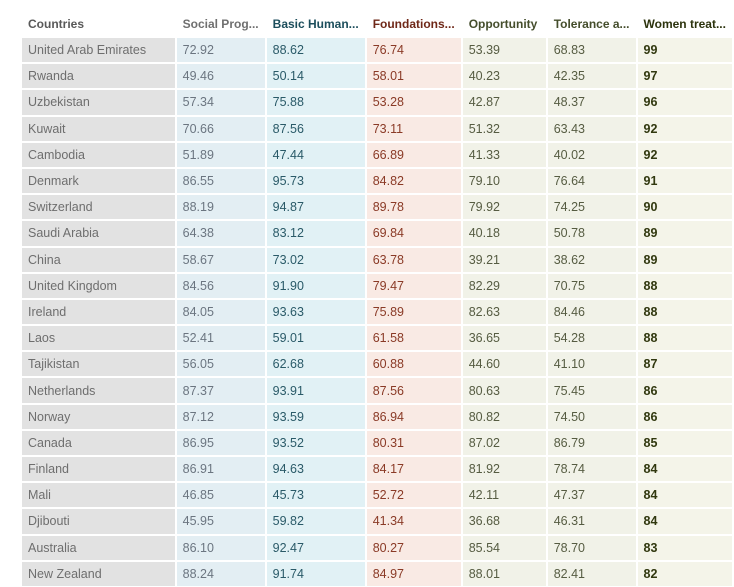  I want to click on foundations-value-cell: 87.56, so click(413, 390).